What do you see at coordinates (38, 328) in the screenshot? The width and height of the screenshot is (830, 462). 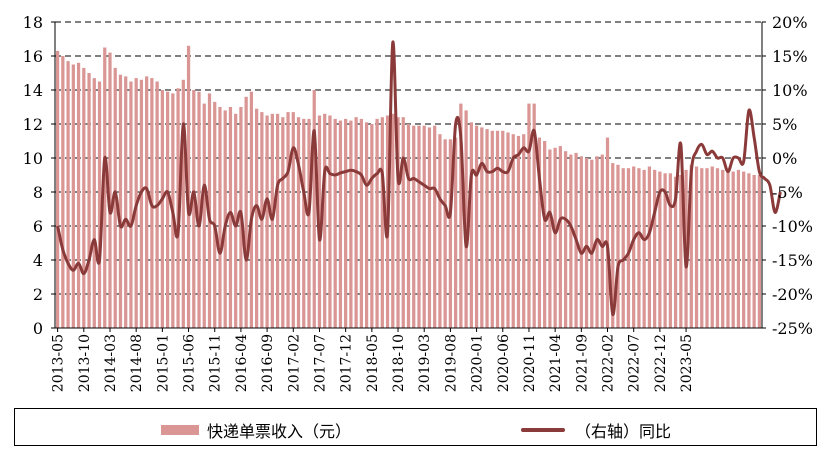 I see `left-tick-label: 0` at bounding box center [38, 328].